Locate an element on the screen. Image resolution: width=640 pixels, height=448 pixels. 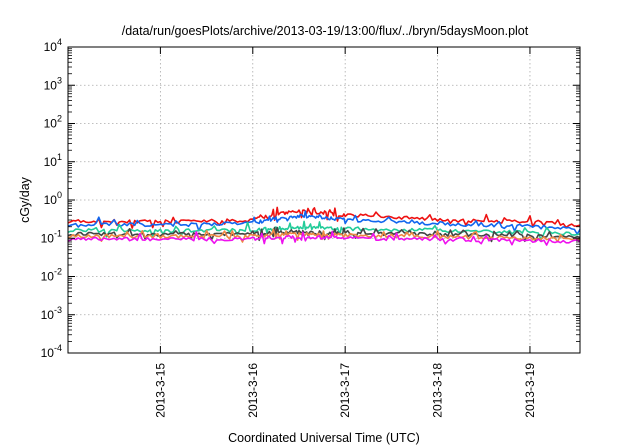
y-tick-label: 10³ is located at coordinates (53, 83).